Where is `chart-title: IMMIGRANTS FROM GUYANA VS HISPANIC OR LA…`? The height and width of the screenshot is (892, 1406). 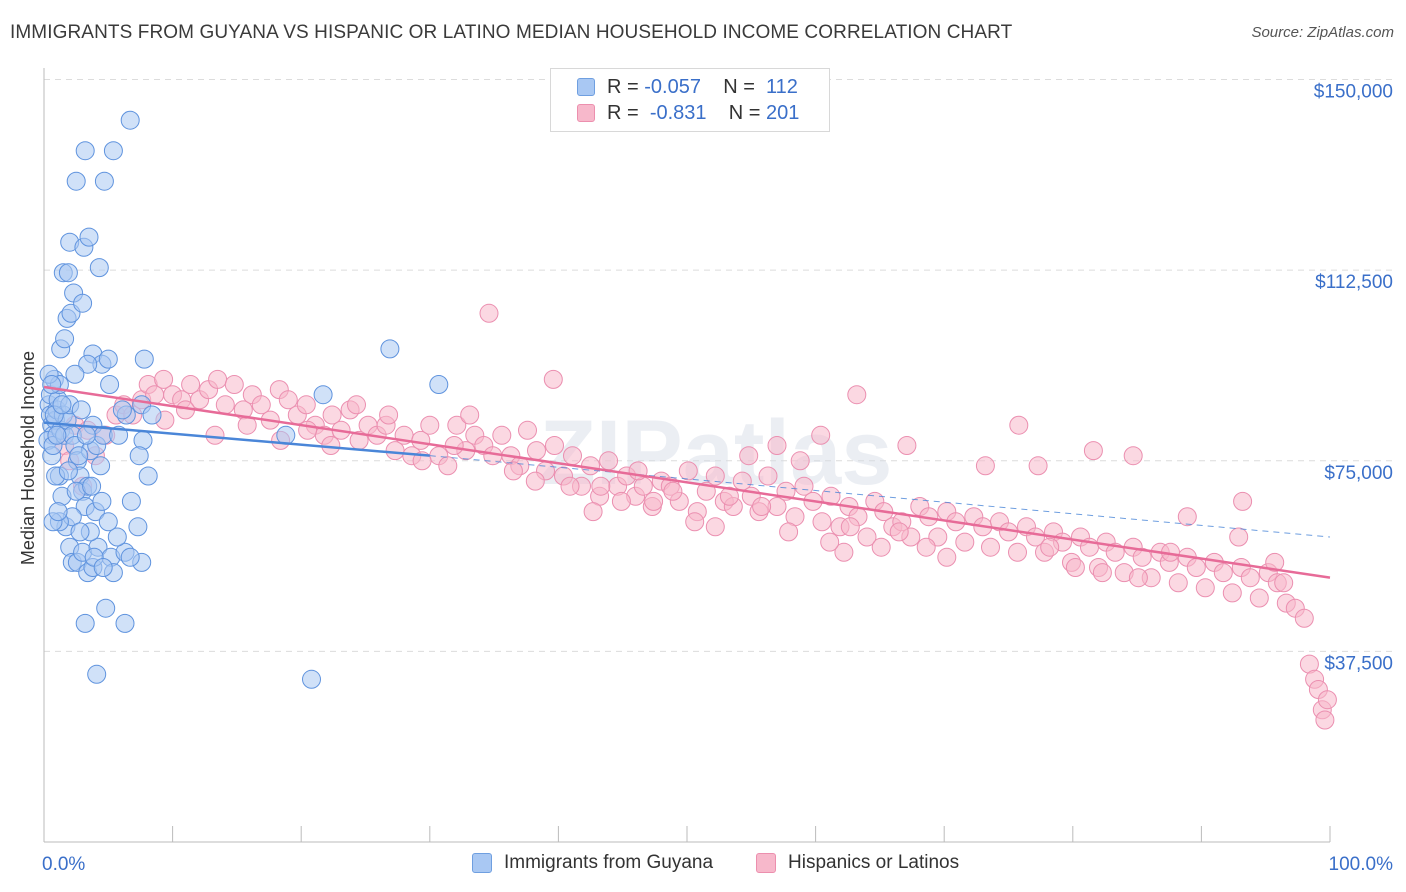 chart-title: IMMIGRANTS FROM GUYANA VS HISPANIC OR LA… is located at coordinates (511, 32).